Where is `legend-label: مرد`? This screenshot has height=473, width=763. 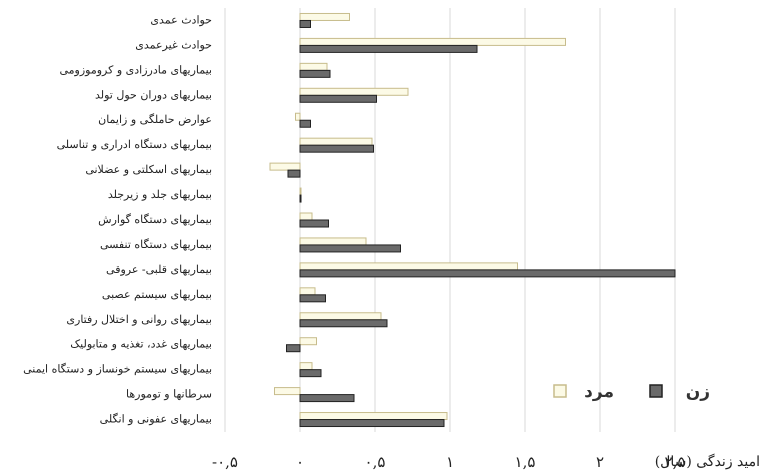 legend-label: مرد is located at coordinates (599, 392).